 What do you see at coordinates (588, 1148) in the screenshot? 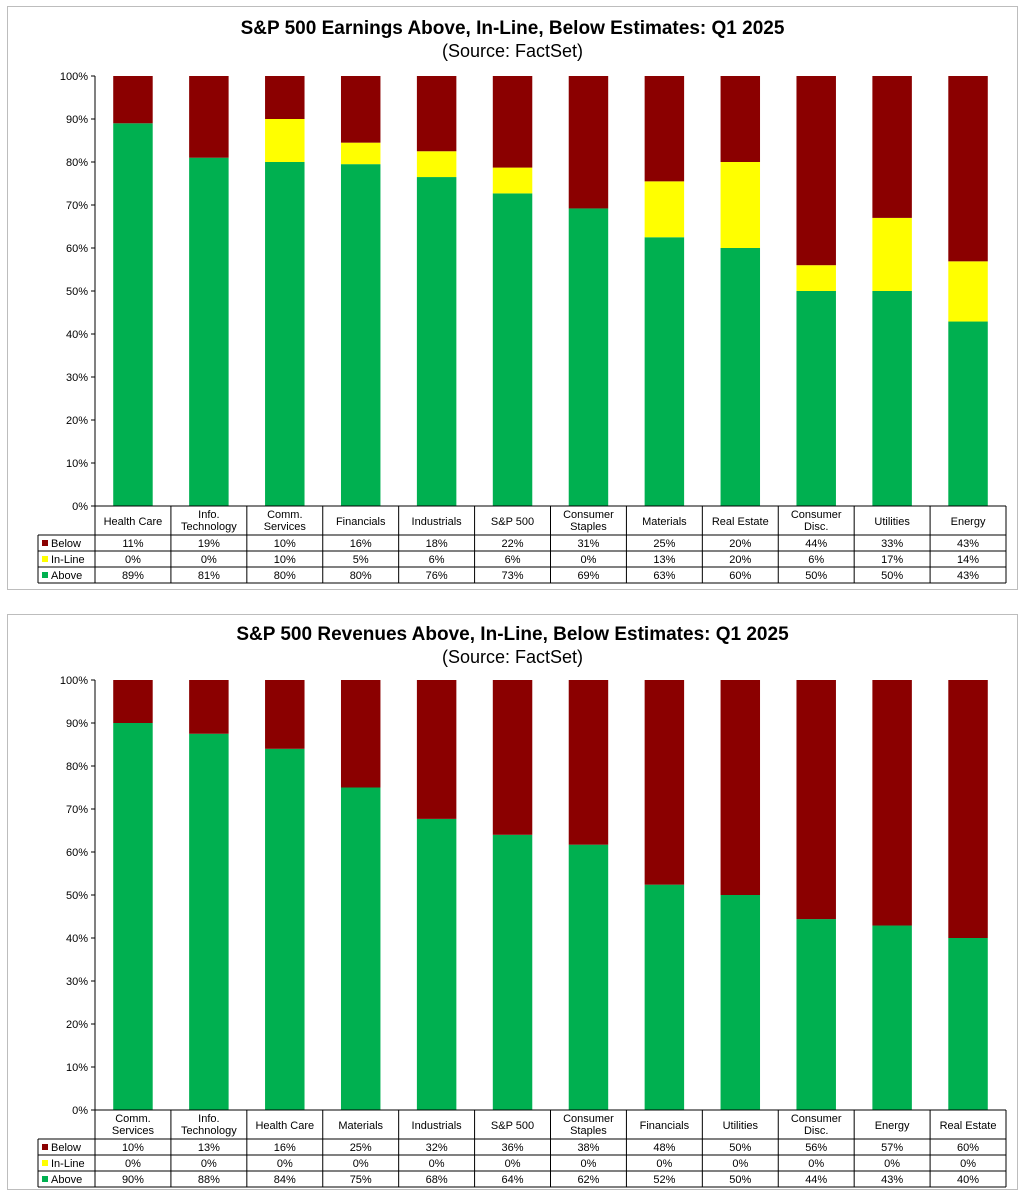
I see `table-cell-below-consumer-staples: 38%` at bounding box center [588, 1148].